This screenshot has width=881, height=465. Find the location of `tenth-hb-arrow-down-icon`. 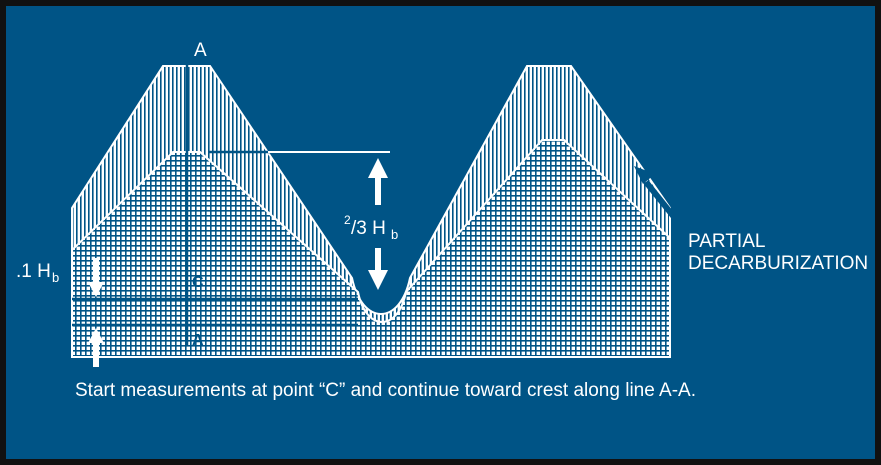

tenth-hb-arrow-down-icon is located at coordinates (96, 277).